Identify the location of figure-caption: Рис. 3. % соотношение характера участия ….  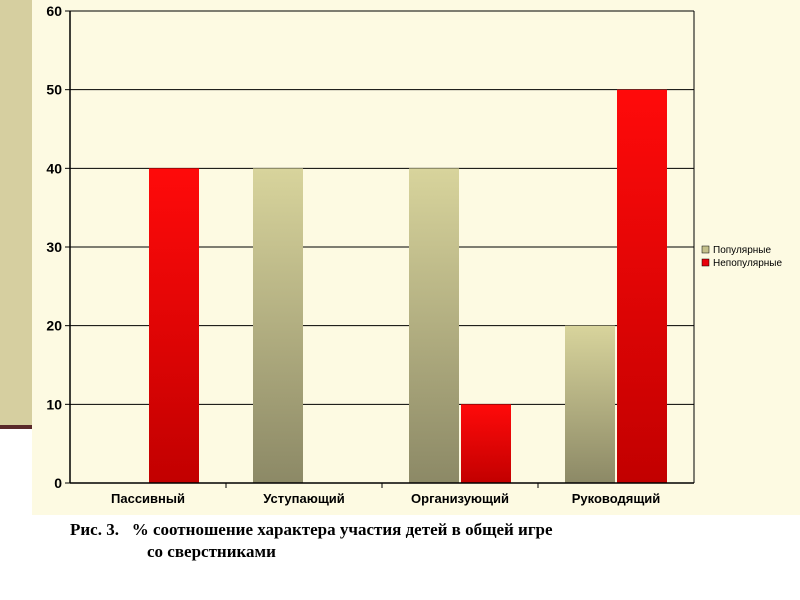
(420, 541).